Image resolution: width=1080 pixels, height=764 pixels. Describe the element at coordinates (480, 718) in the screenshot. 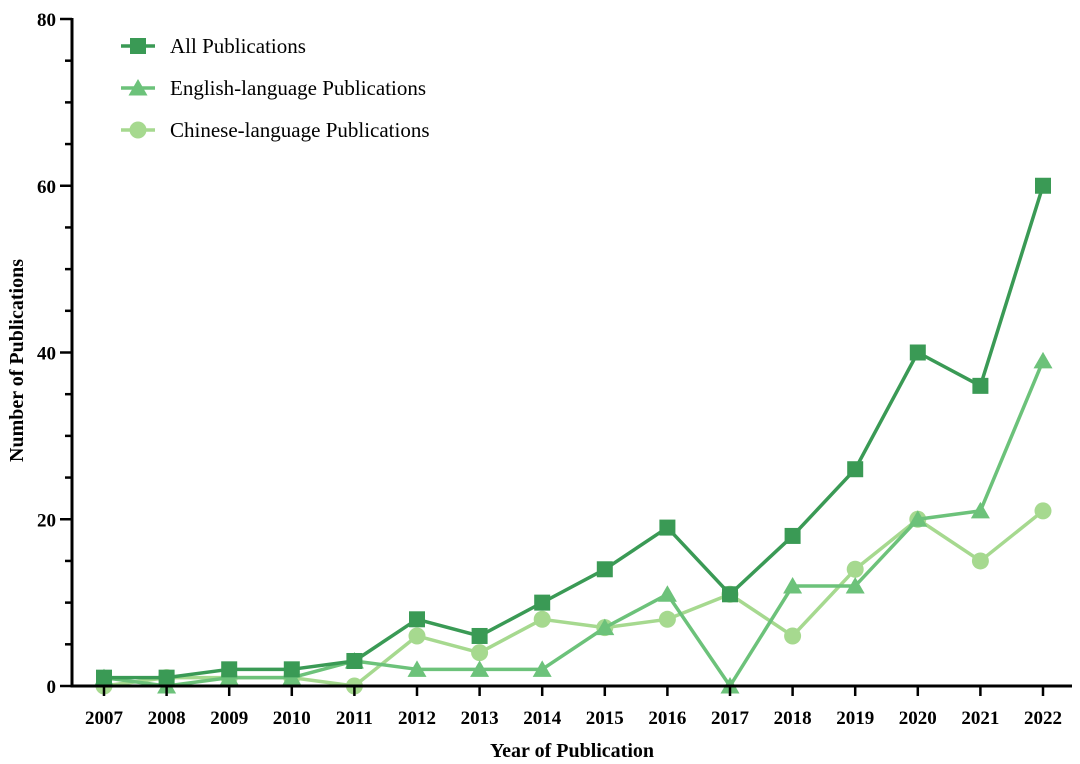

I see `x-tick-label: 2013` at that location.